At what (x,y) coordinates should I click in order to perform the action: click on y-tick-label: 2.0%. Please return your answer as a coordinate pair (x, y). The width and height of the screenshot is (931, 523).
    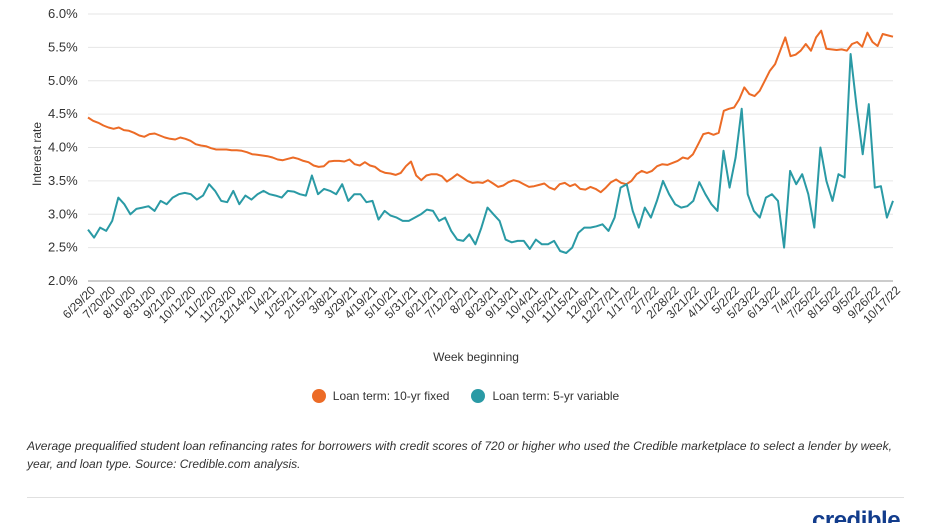
    Looking at the image, I should click on (63, 280).